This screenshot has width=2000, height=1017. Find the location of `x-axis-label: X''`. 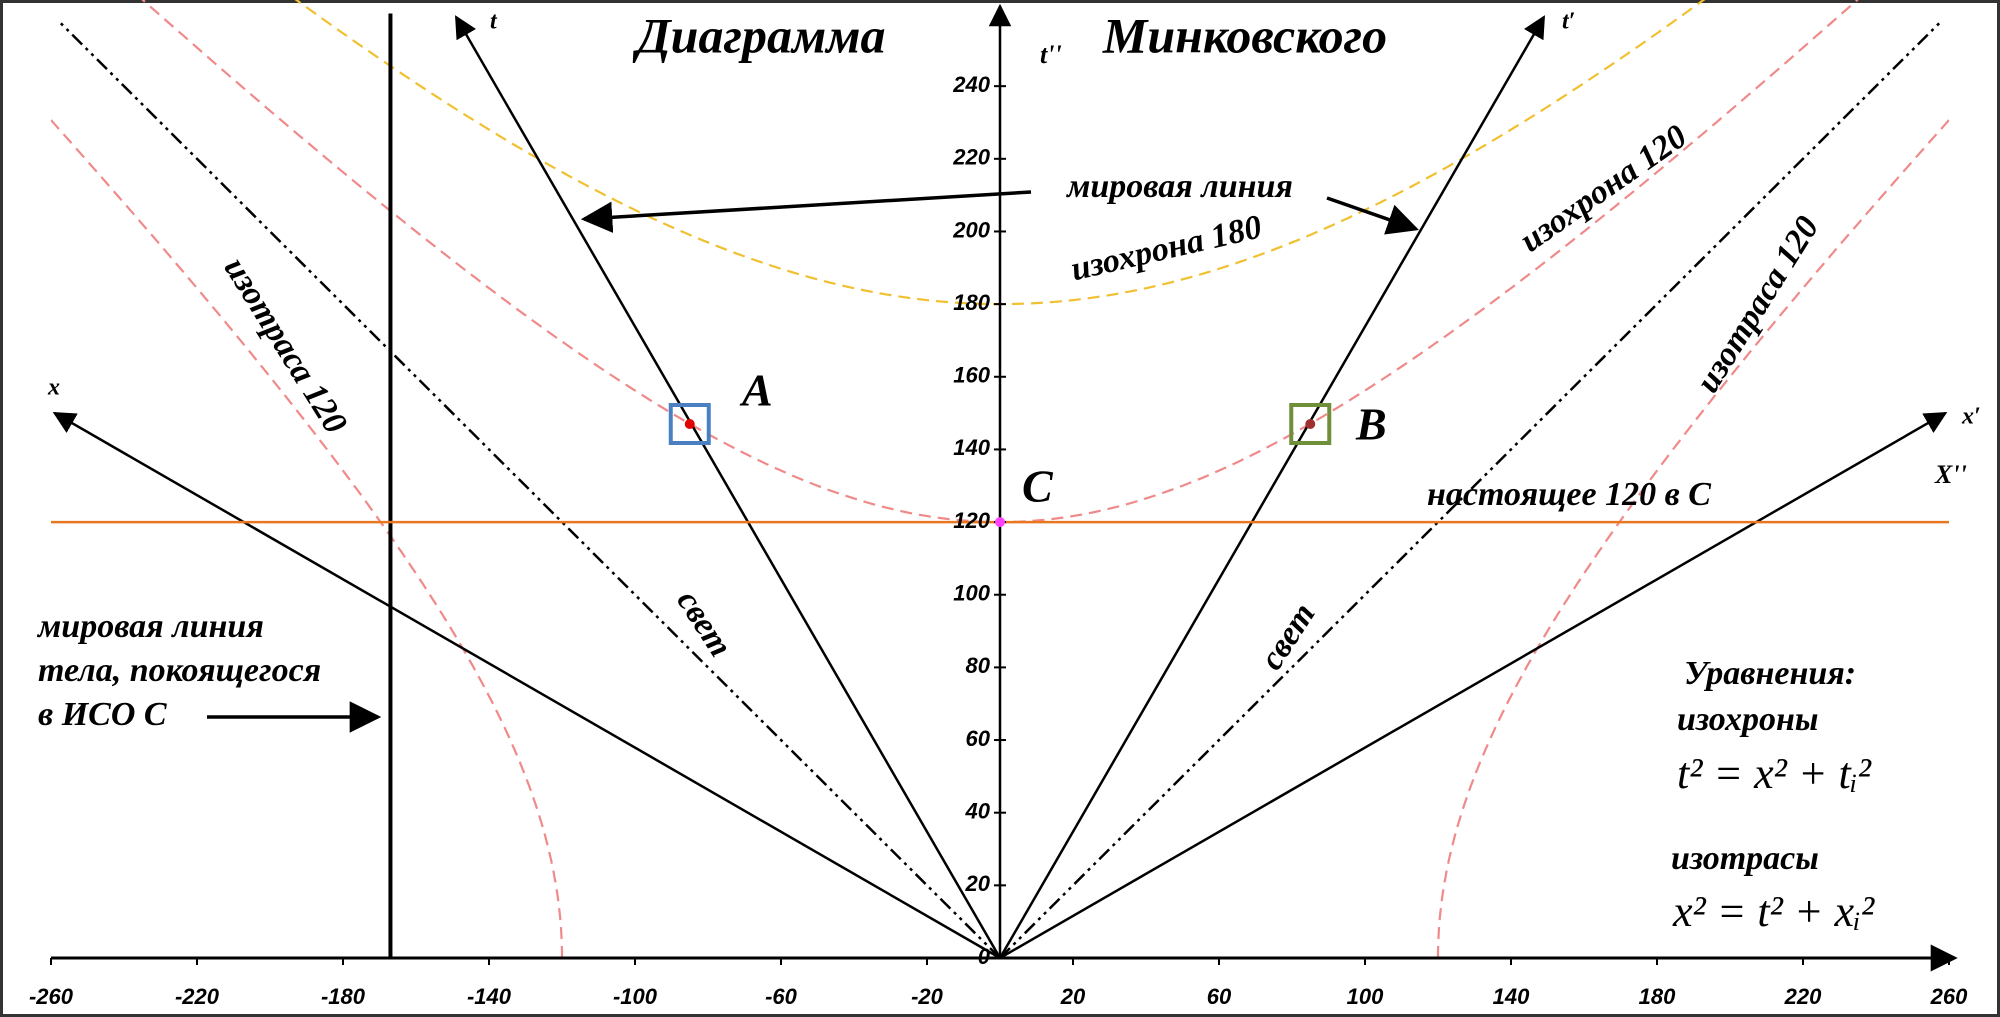

x-axis-label: X'' is located at coordinates (1950, 474).